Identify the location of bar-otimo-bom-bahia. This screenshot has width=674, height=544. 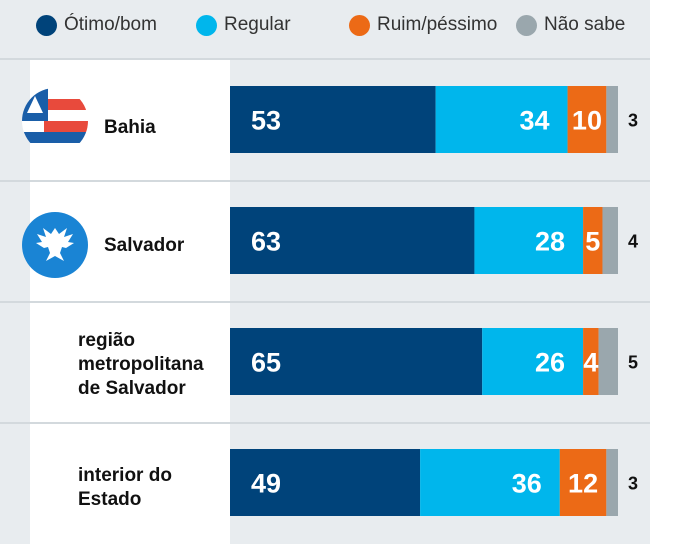
(333, 119).